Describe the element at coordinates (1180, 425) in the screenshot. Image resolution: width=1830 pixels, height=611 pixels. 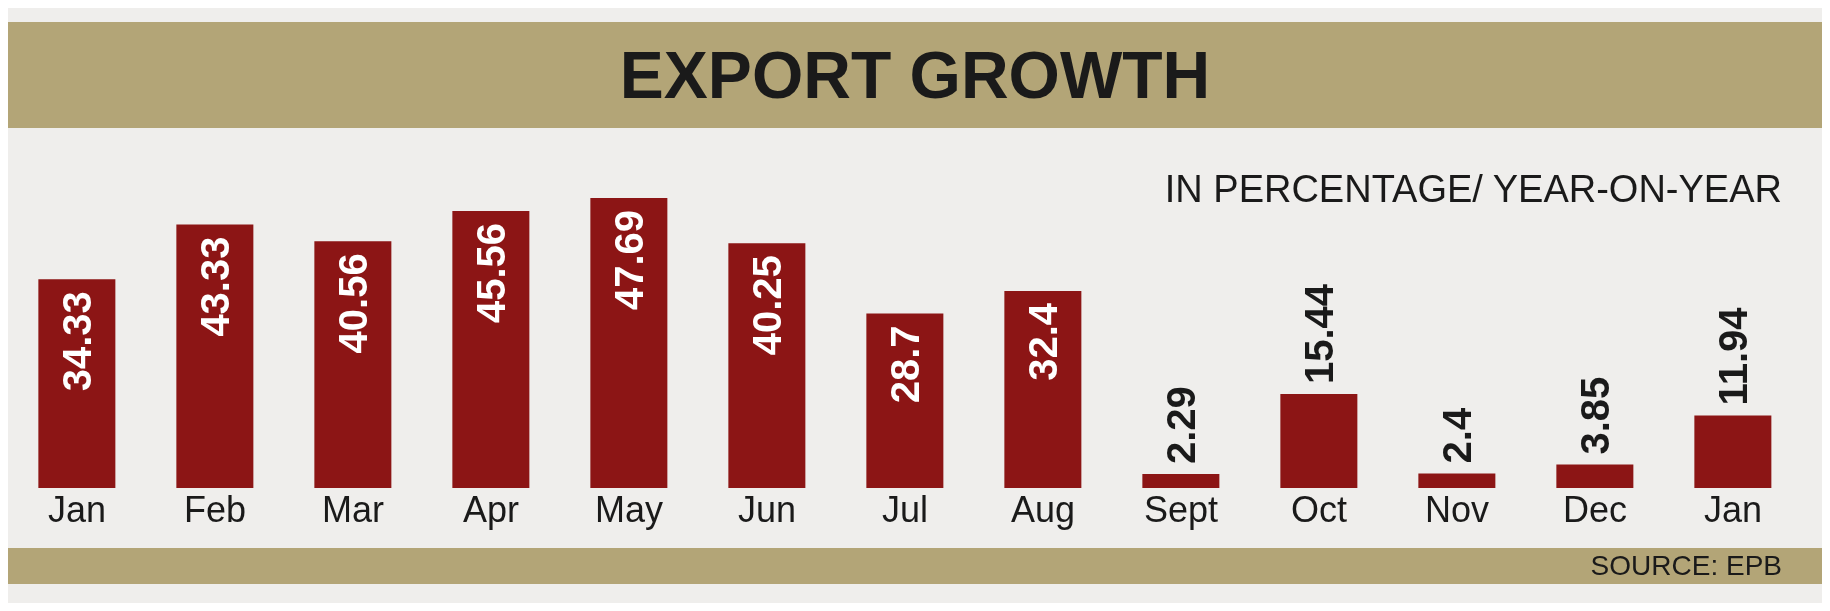
I see `data-label: 2.29` at that location.